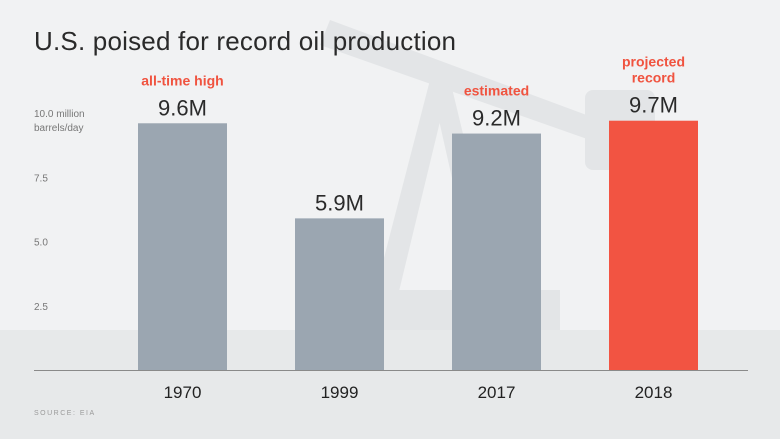 This screenshot has height=439, width=780. What do you see at coordinates (496, 118) in the screenshot?
I see `value-label-2017: 9.2M` at bounding box center [496, 118].